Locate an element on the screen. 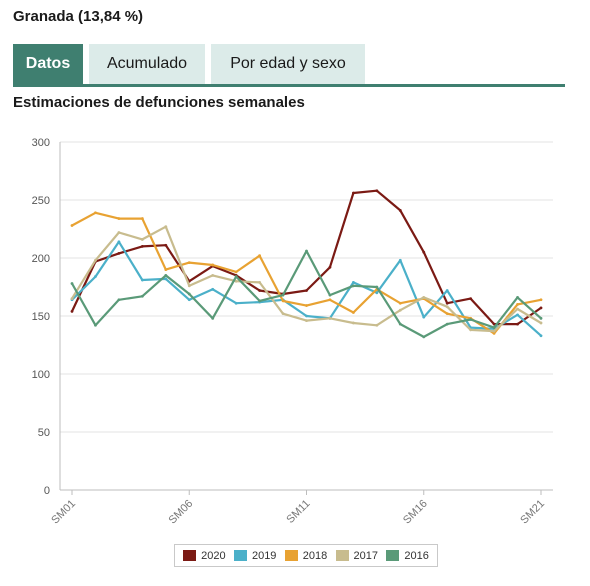 Image resolution: width=590 pixels, height=586 pixels. tab-por-edad-y-sexo: Por edad y sexo is located at coordinates (288, 64).